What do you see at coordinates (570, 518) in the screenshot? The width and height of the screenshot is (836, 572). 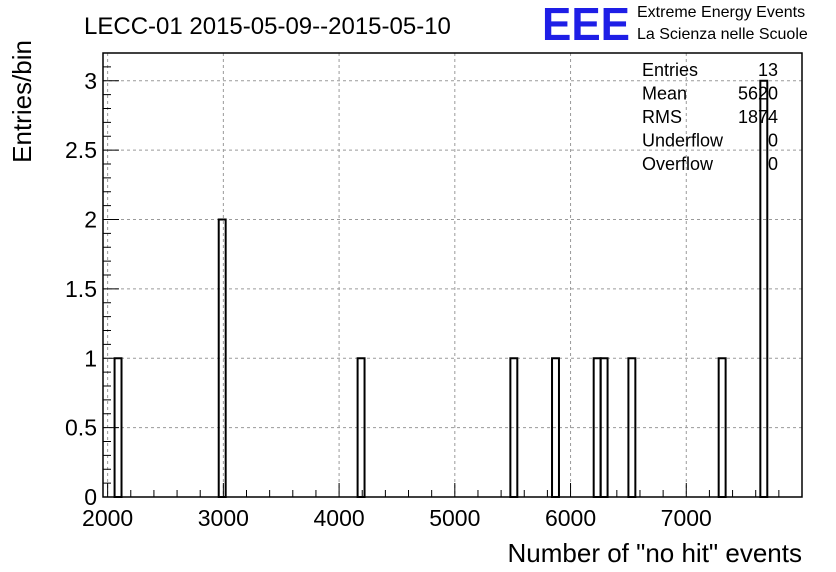 I see `x-tick-label-4: 6000` at bounding box center [570, 518].